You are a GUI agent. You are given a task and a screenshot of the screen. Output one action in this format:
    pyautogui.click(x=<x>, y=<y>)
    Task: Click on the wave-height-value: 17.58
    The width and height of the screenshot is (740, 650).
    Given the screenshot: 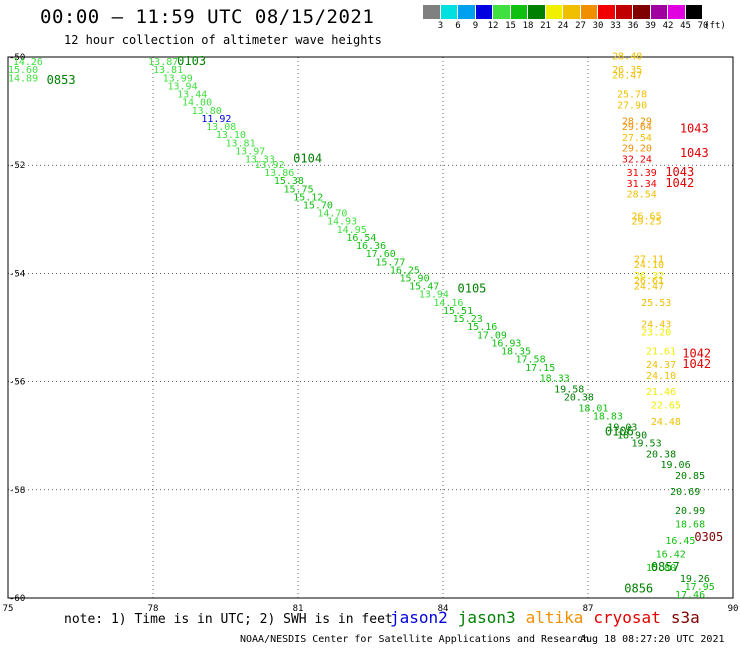 What is the action you would take?
    pyautogui.click(x=531, y=360)
    